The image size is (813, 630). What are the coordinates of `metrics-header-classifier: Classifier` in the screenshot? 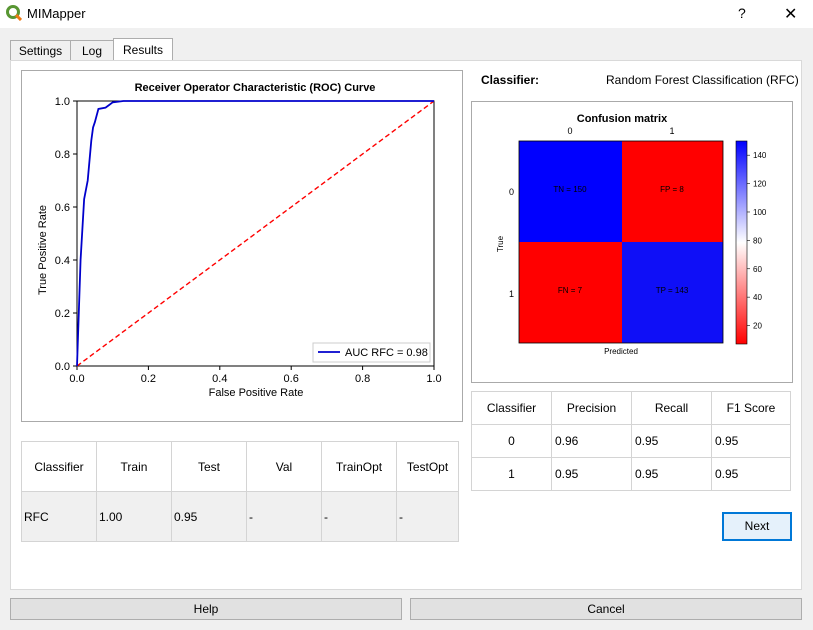 It's located at (511, 408).